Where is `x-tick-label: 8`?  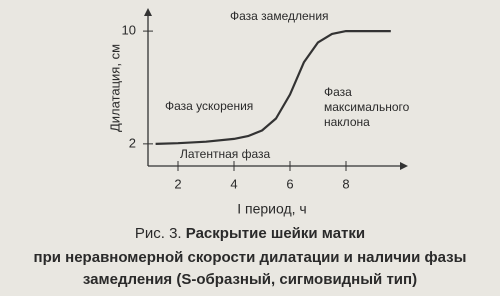 x-tick-label: 8 is located at coordinates (345, 183).